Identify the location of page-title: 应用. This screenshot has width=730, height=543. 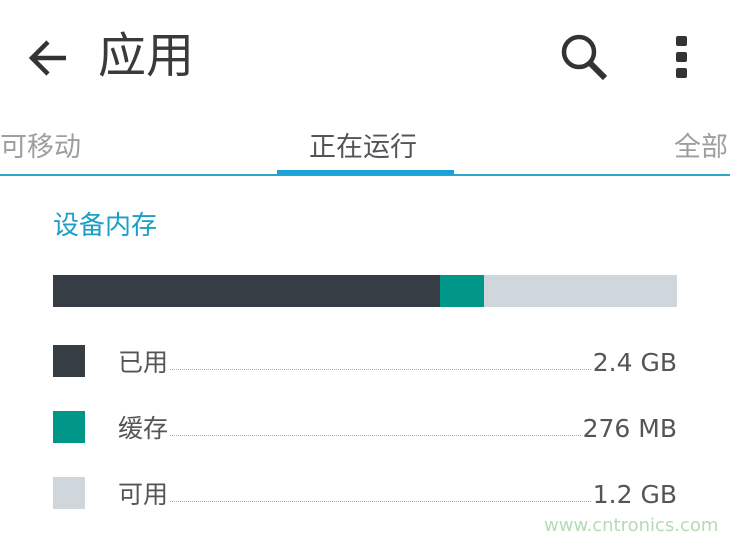
(146, 56).